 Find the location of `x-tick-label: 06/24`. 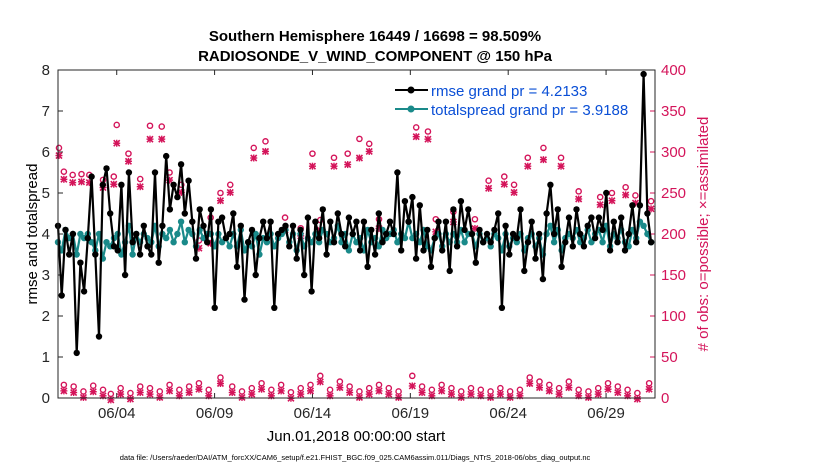

x-tick-label: 06/24 is located at coordinates (508, 413).